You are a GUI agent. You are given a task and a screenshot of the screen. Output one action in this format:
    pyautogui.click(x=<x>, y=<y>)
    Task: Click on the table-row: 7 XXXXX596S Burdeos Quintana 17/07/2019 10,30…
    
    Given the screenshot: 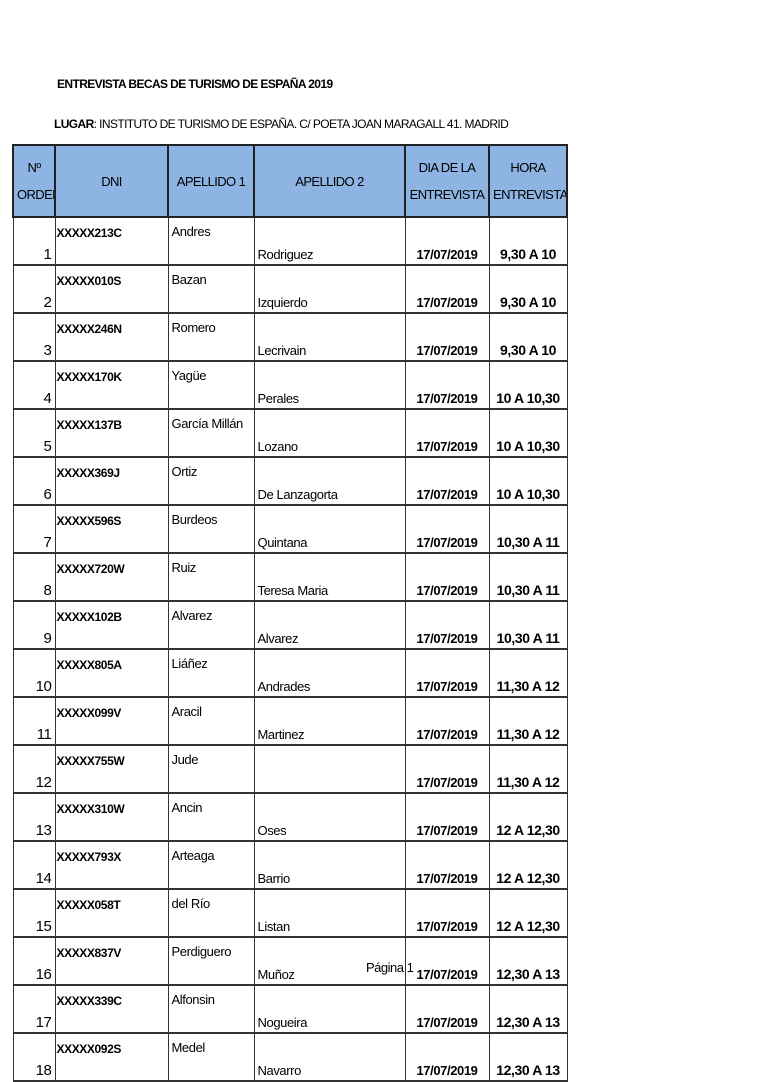 What is the action you would take?
    pyautogui.click(x=290, y=529)
    